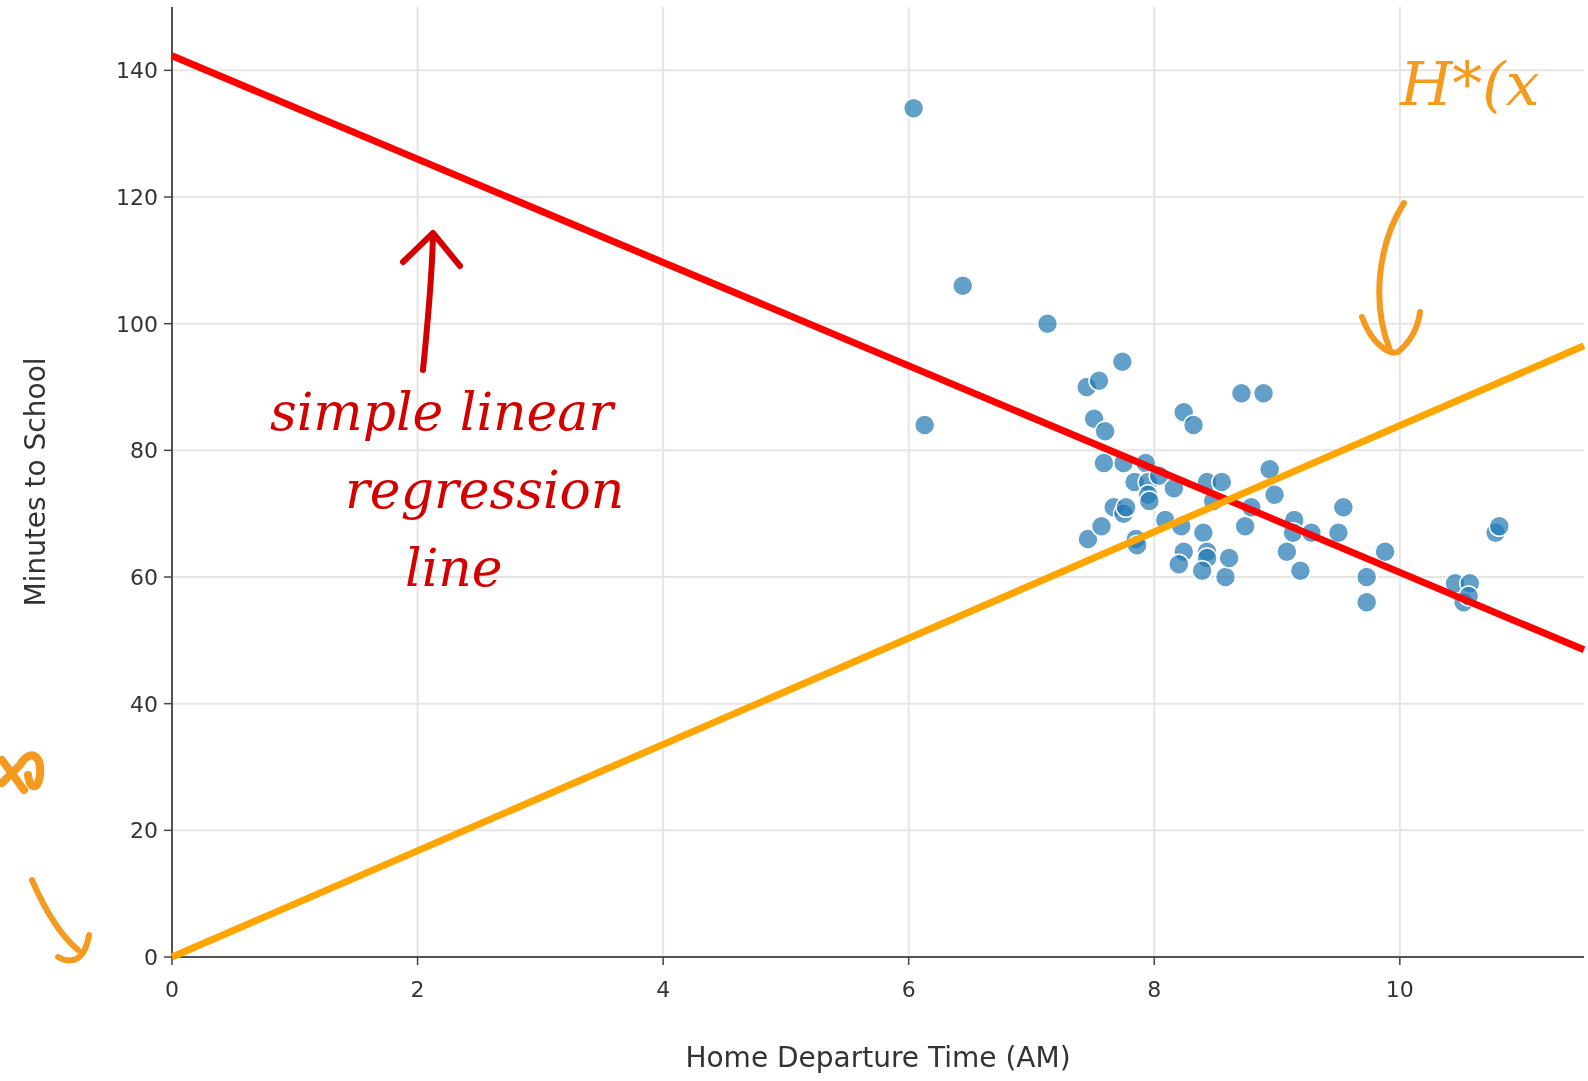  I want to click on y-tick-label: 60, so click(144, 577).